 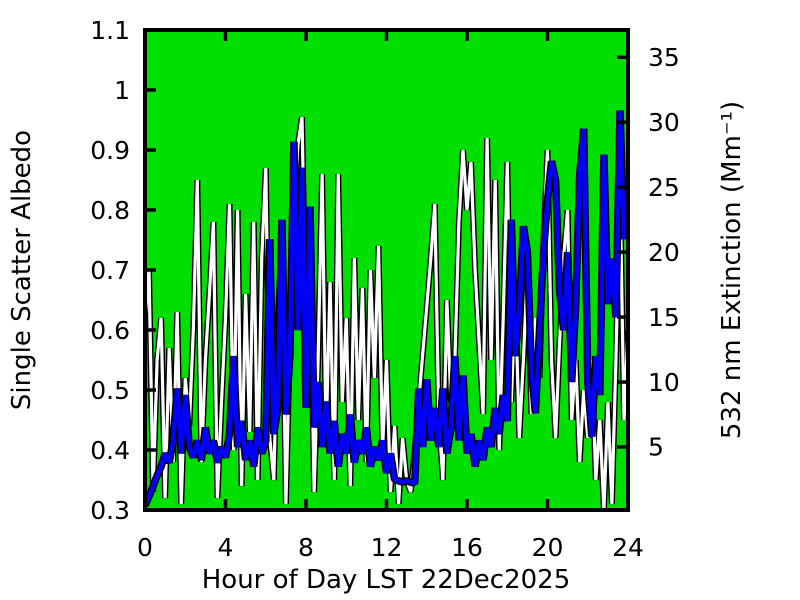 I want to click on x-tick-label: 20, so click(x=548, y=547).